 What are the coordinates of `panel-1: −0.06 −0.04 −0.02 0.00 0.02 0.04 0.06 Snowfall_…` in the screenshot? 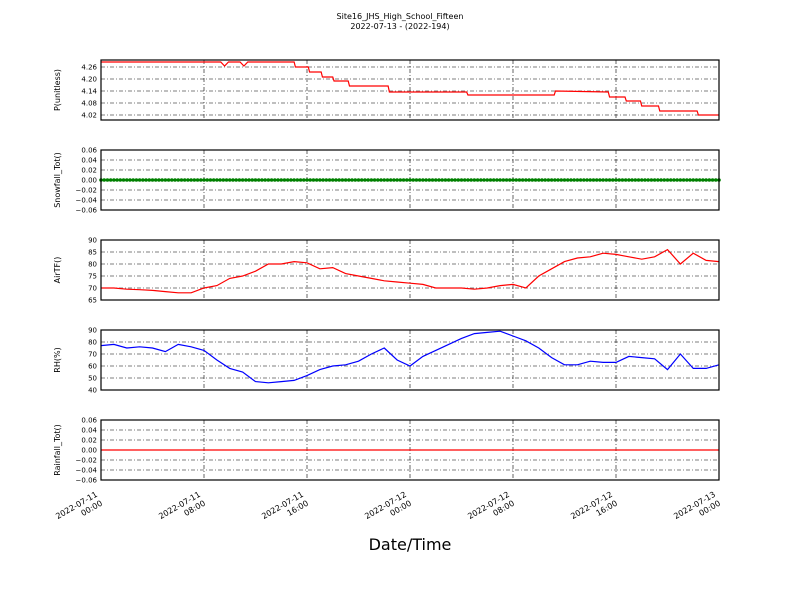 It's located at (387, 181).